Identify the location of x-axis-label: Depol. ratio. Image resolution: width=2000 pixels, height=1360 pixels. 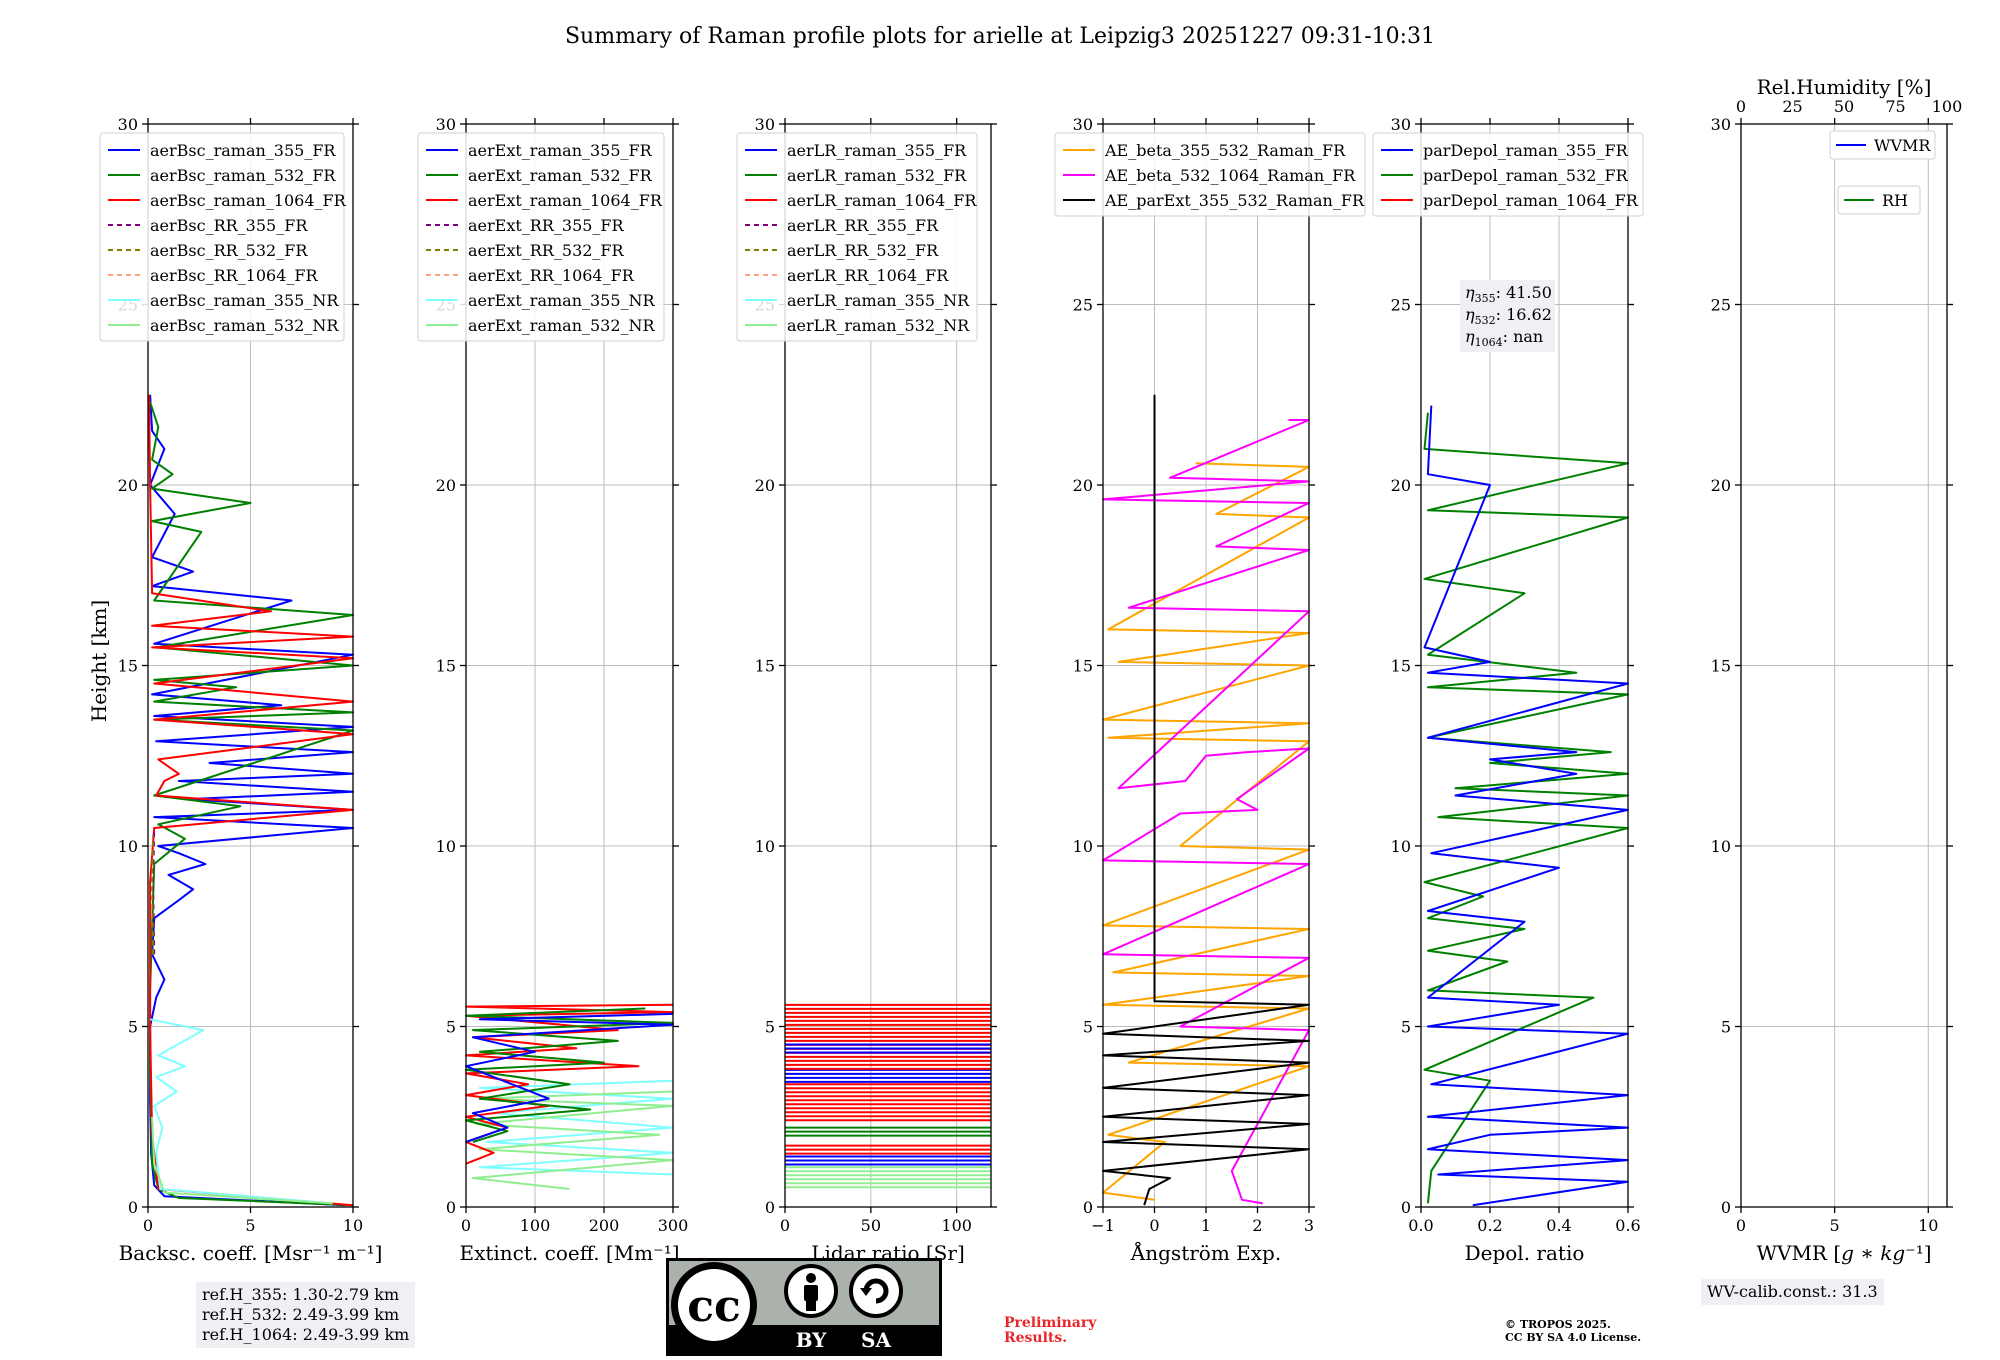
(1525, 1253).